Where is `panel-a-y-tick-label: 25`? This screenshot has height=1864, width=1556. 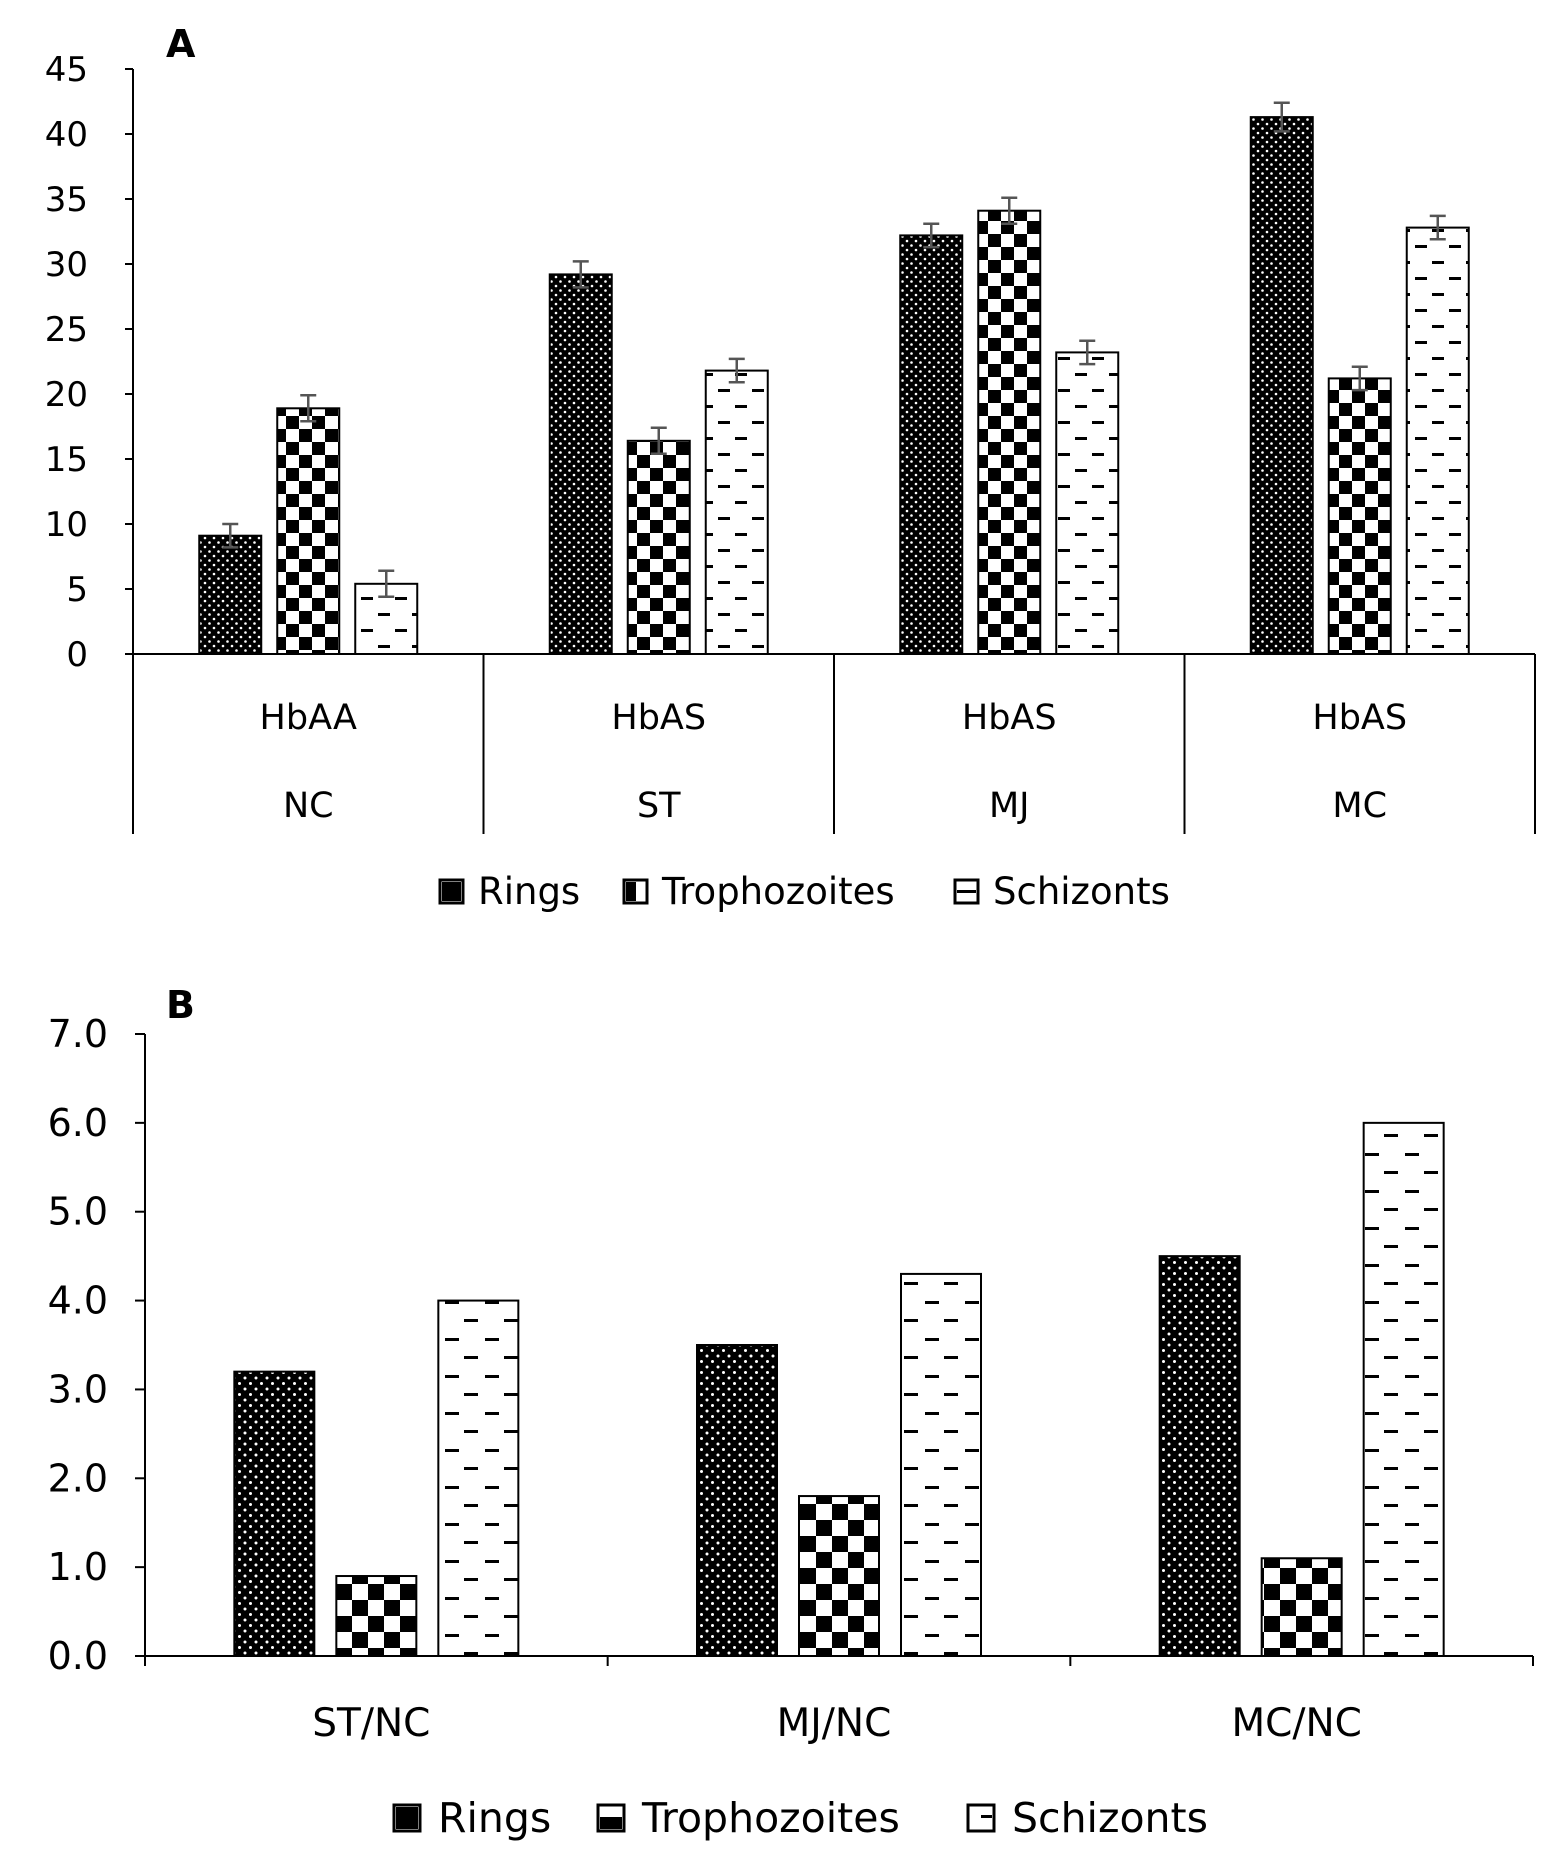 panel-a-y-tick-label: 25 is located at coordinates (66, 330).